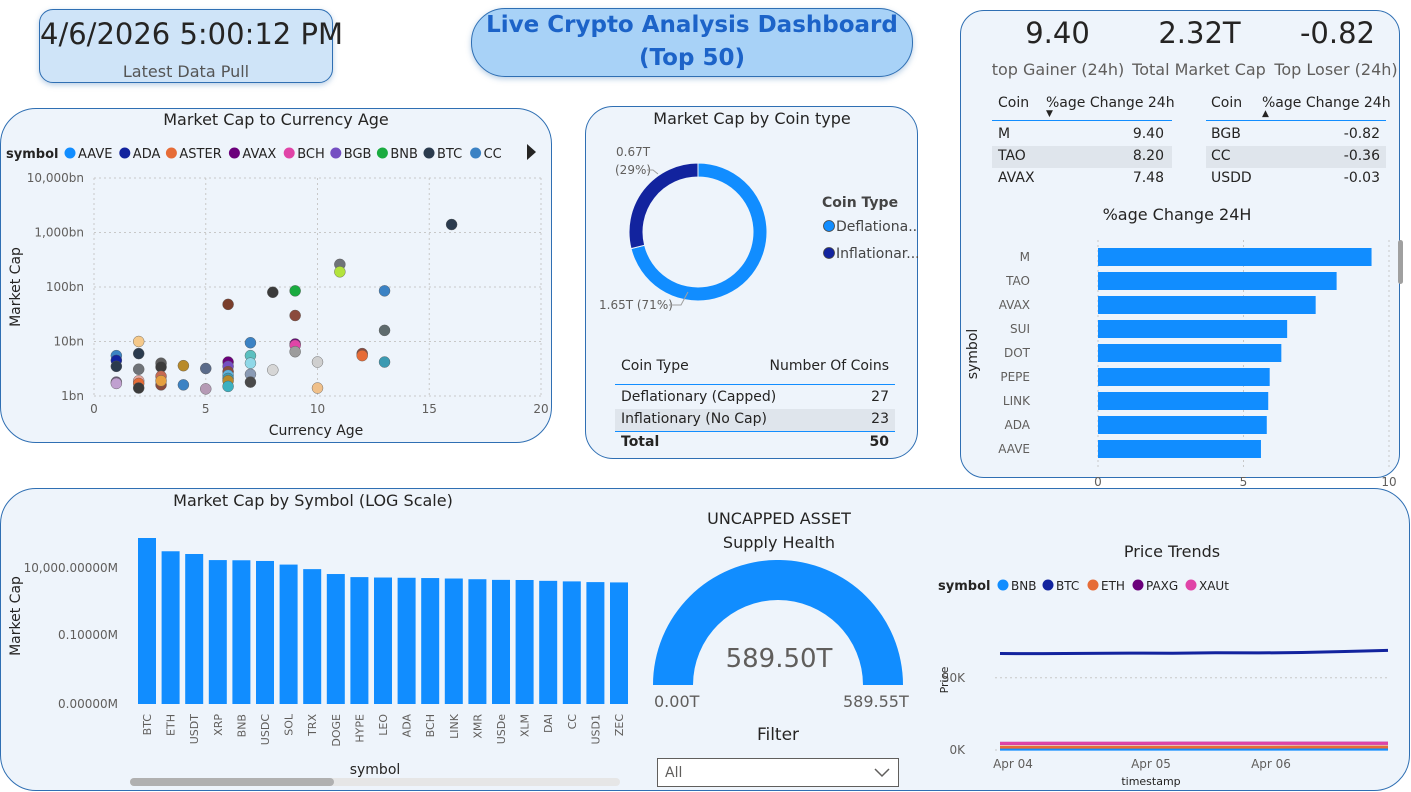  Describe the element at coordinates (1151, 764) in the screenshot. I see `x-tick-label: Apr 05` at that location.